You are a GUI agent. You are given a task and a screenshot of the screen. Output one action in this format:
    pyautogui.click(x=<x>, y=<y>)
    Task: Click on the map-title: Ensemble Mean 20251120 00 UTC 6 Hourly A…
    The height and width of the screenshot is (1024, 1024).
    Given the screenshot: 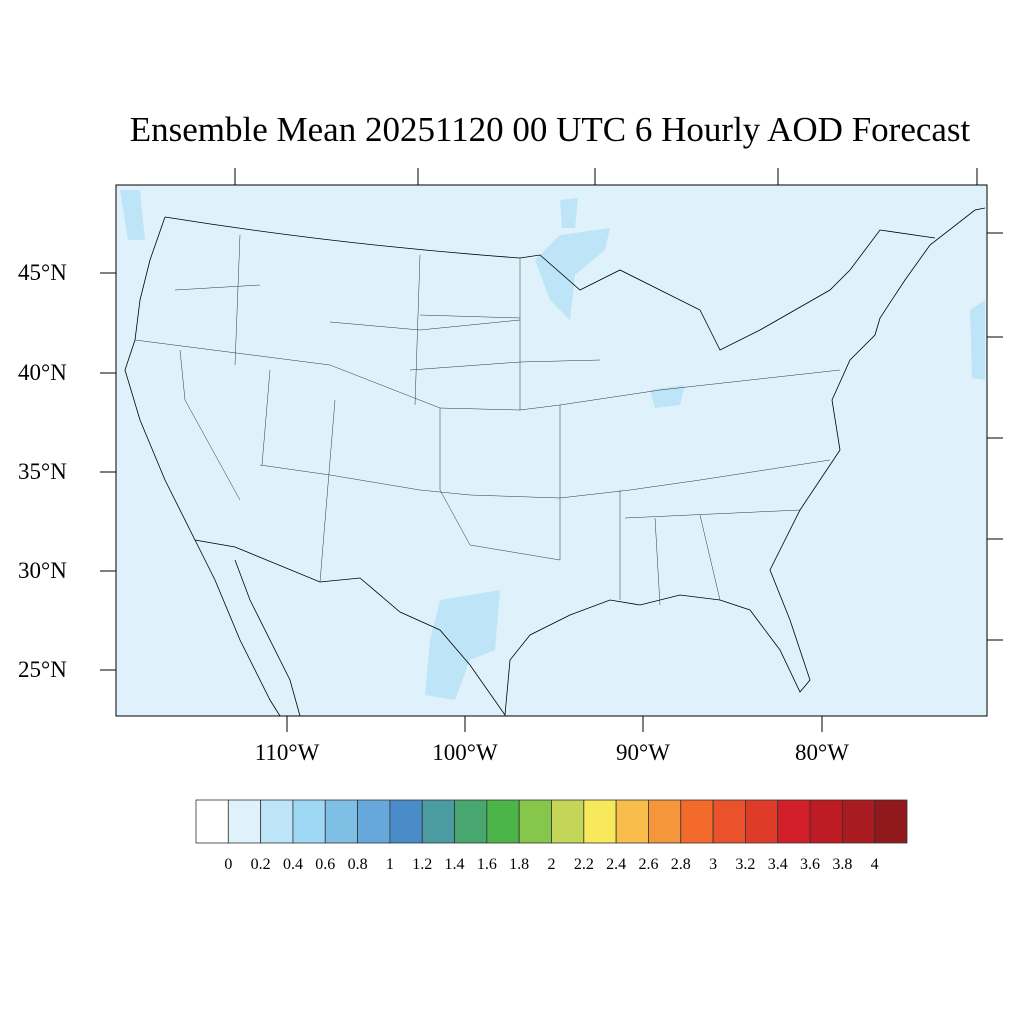 What is the action you would take?
    pyautogui.click(x=550, y=129)
    